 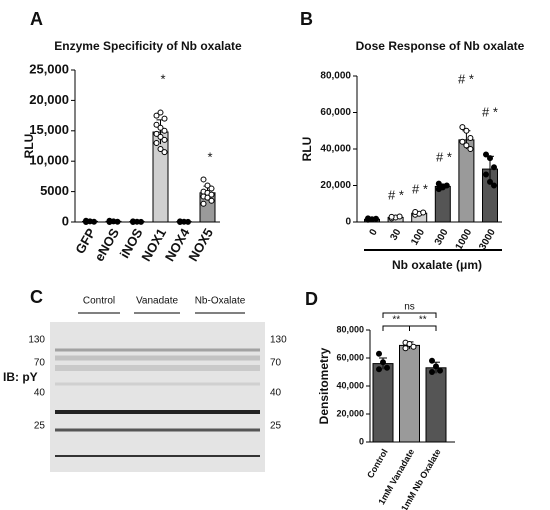 I want to click on x-tick-label: eNOS, so click(x=106, y=244).